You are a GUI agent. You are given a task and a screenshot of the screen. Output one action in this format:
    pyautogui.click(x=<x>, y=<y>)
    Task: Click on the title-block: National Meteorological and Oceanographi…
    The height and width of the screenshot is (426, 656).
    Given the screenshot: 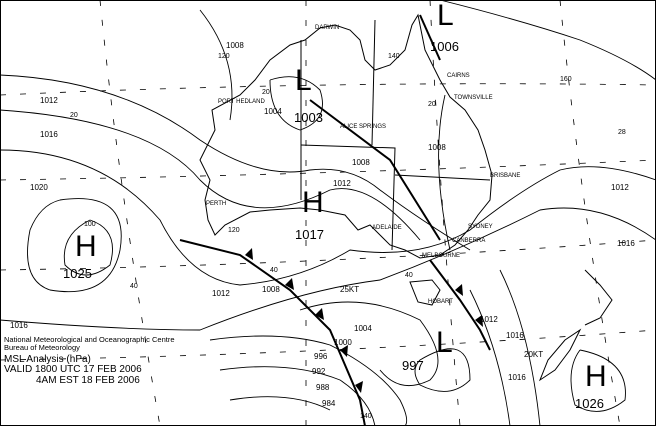 What is the action you would take?
    pyautogui.click(x=89, y=361)
    